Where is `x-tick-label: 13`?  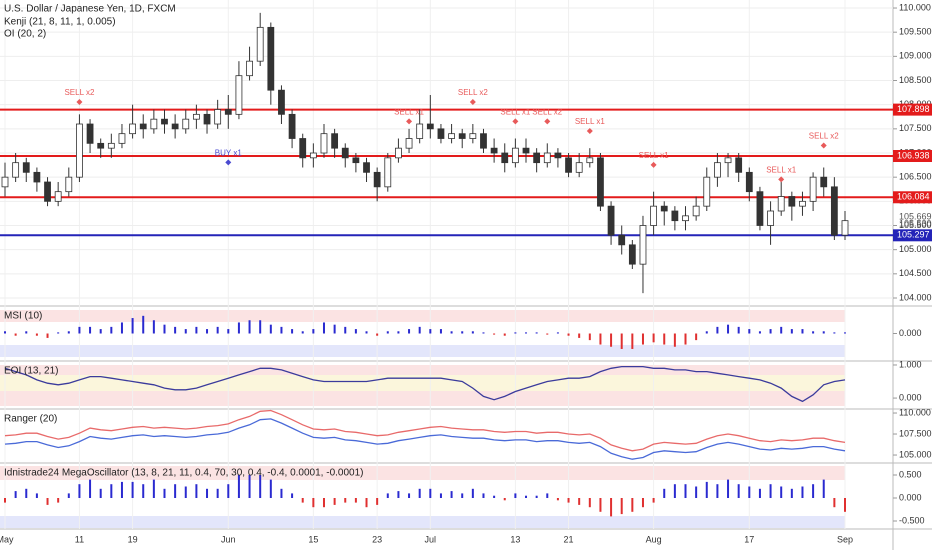
x-tick-label: 13 is located at coordinates (515, 539).